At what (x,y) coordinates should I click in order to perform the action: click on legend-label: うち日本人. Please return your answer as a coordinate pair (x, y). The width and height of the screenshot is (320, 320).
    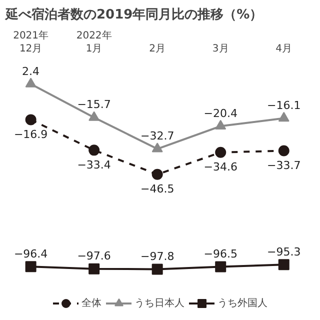
    Looking at the image, I should click on (159, 303).